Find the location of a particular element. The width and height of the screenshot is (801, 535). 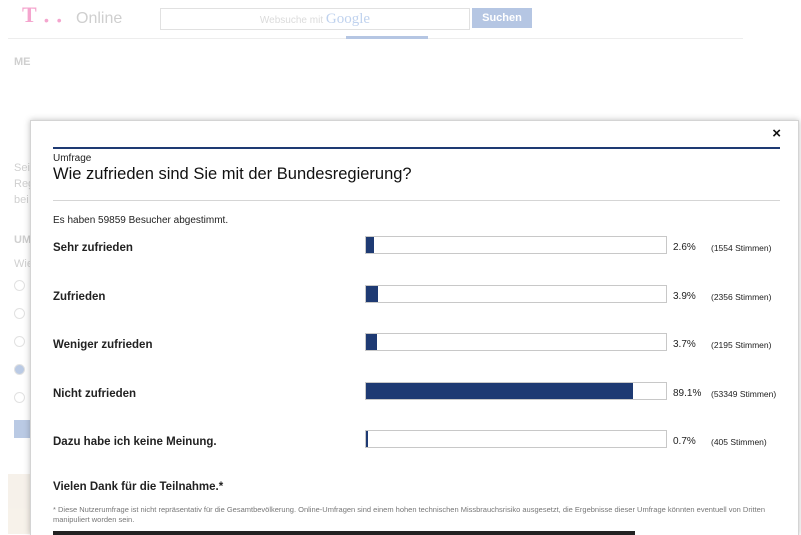

divider is located at coordinates (416, 200).